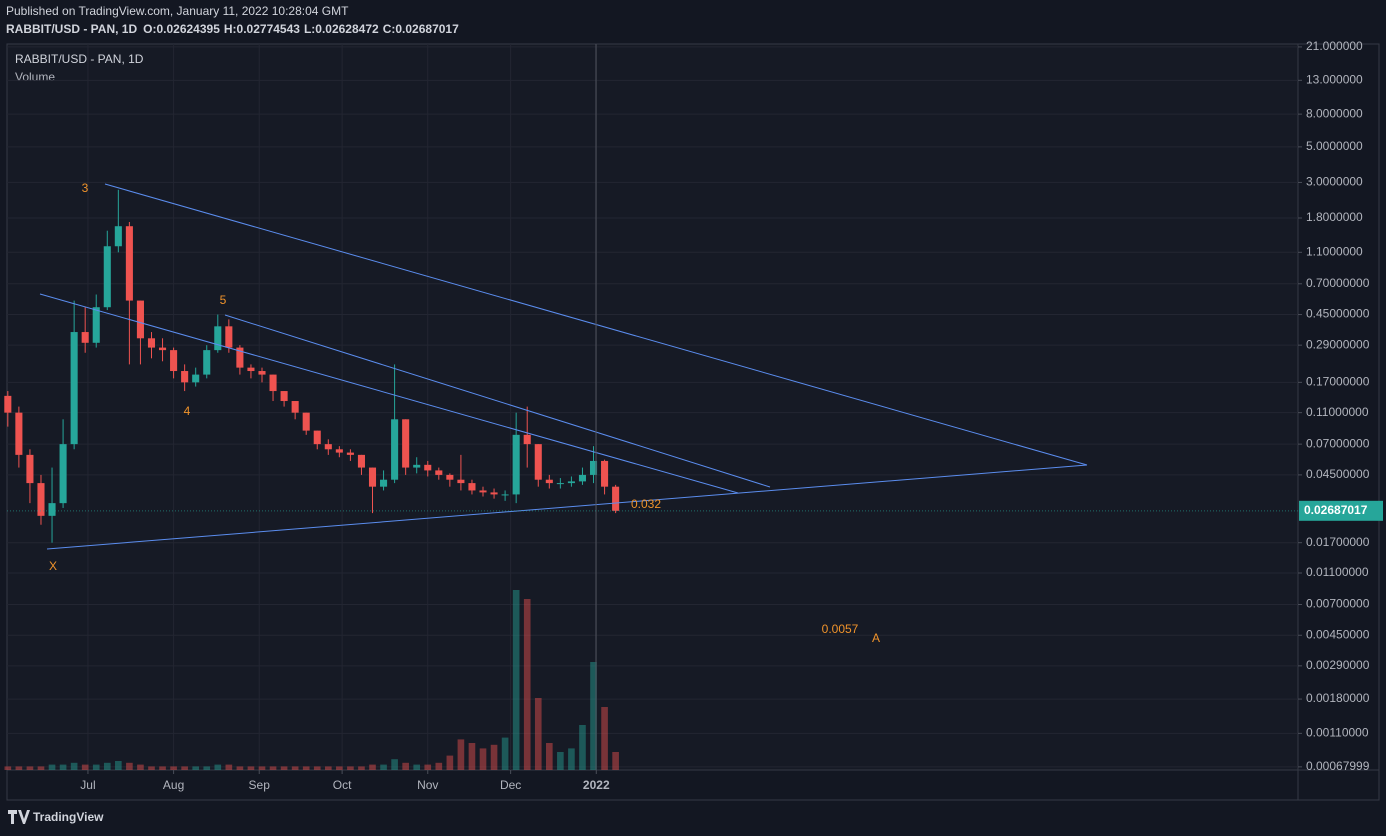  I want to click on brand: TradingView, so click(68, 817).